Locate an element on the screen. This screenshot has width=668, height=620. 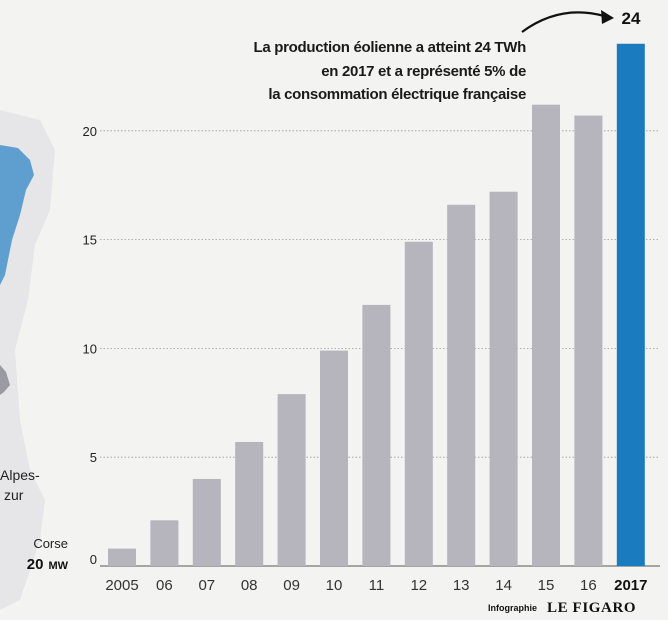
x-tick-label: 07 is located at coordinates (206, 585).